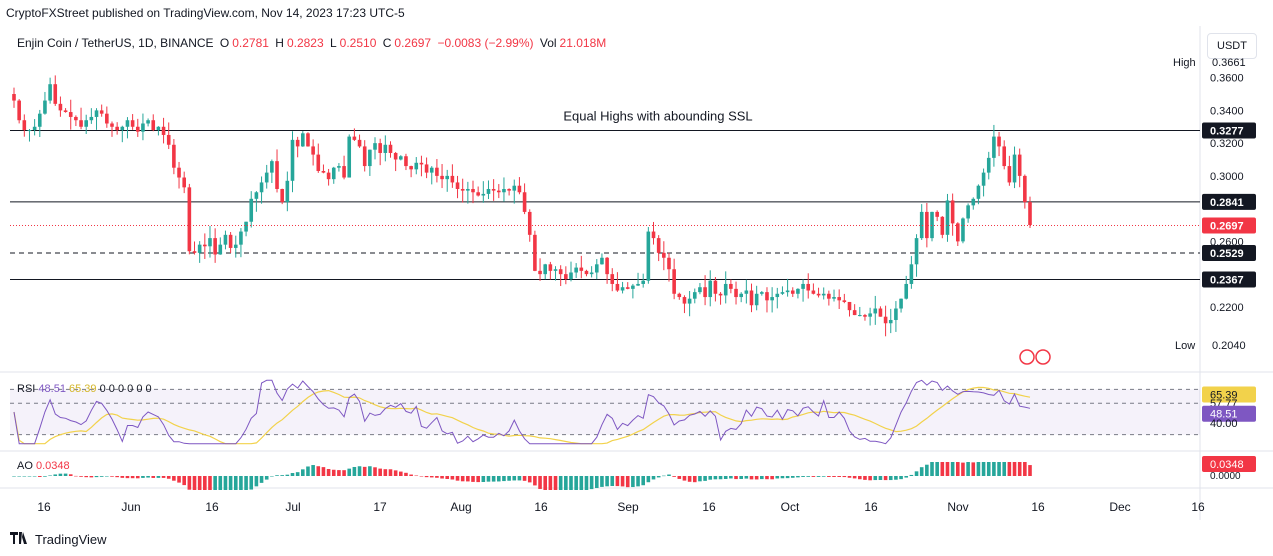  Describe the element at coordinates (413, 43) in the screenshot. I see `close-value: 0.2697` at that location.